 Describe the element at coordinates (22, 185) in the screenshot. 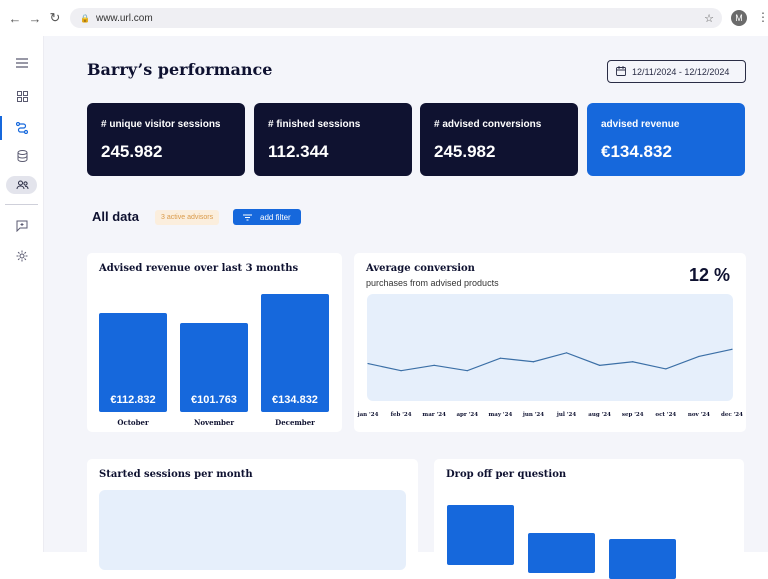

I see `users-icon` at that location.